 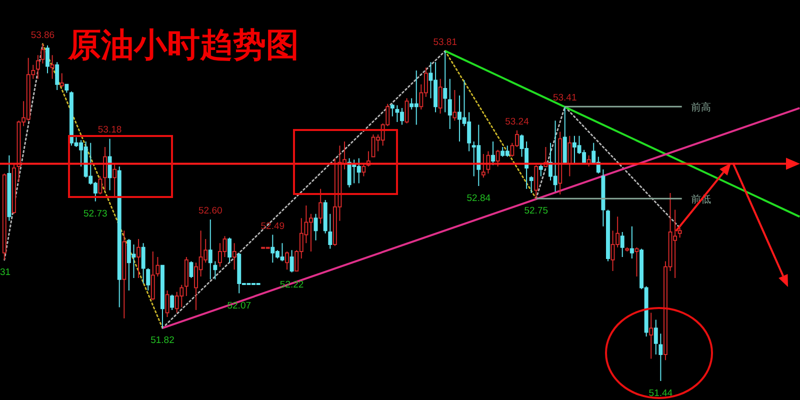 I want to click on annotation: 52.84, so click(x=478, y=198).